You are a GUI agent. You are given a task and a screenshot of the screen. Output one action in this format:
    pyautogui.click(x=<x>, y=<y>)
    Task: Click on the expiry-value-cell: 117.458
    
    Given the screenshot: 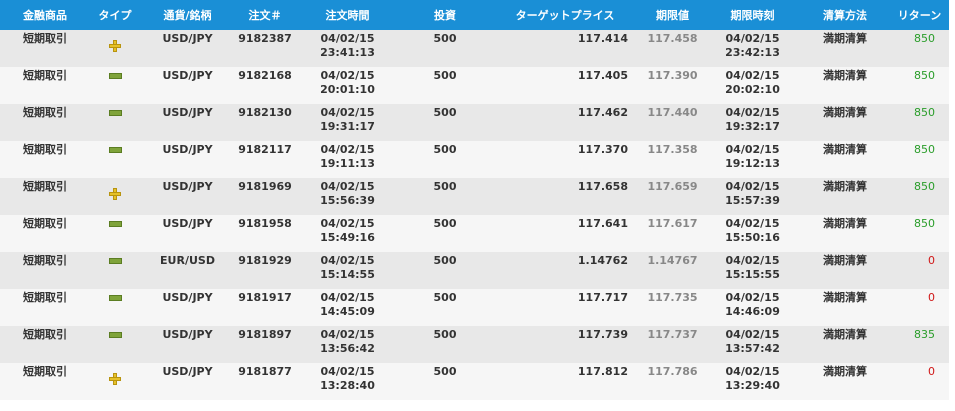 What is the action you would take?
    pyautogui.click(x=672, y=38)
    